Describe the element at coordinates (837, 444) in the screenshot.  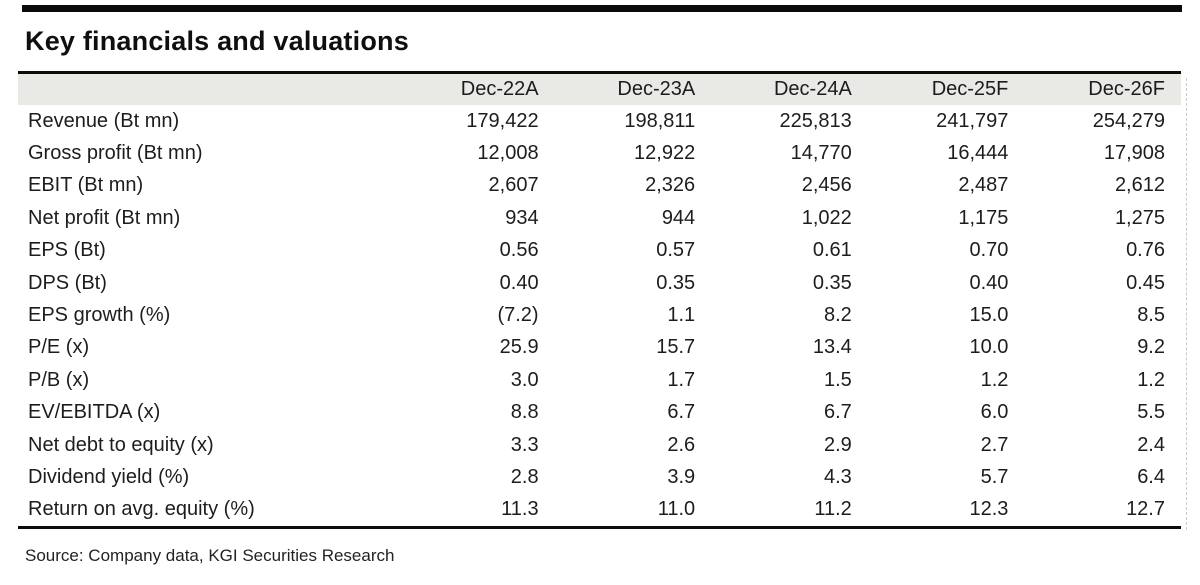
I see `cell-value: 2.9` at that location.